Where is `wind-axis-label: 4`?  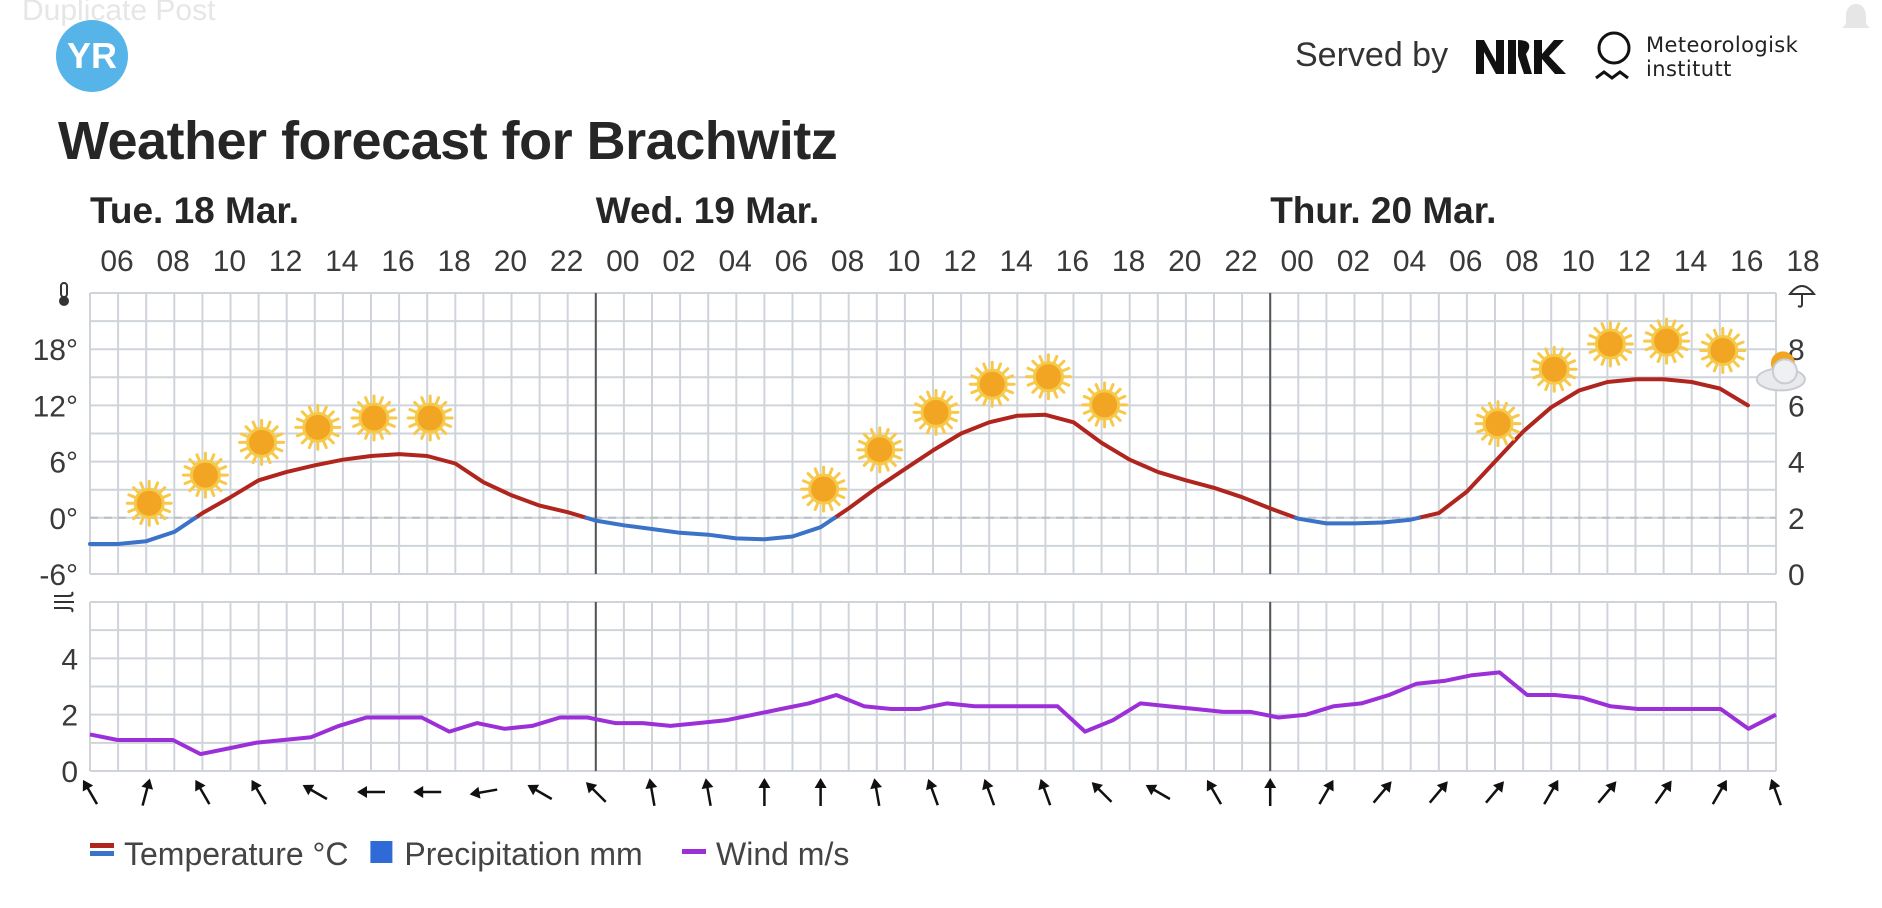 wind-axis-label: 4 is located at coordinates (69, 659).